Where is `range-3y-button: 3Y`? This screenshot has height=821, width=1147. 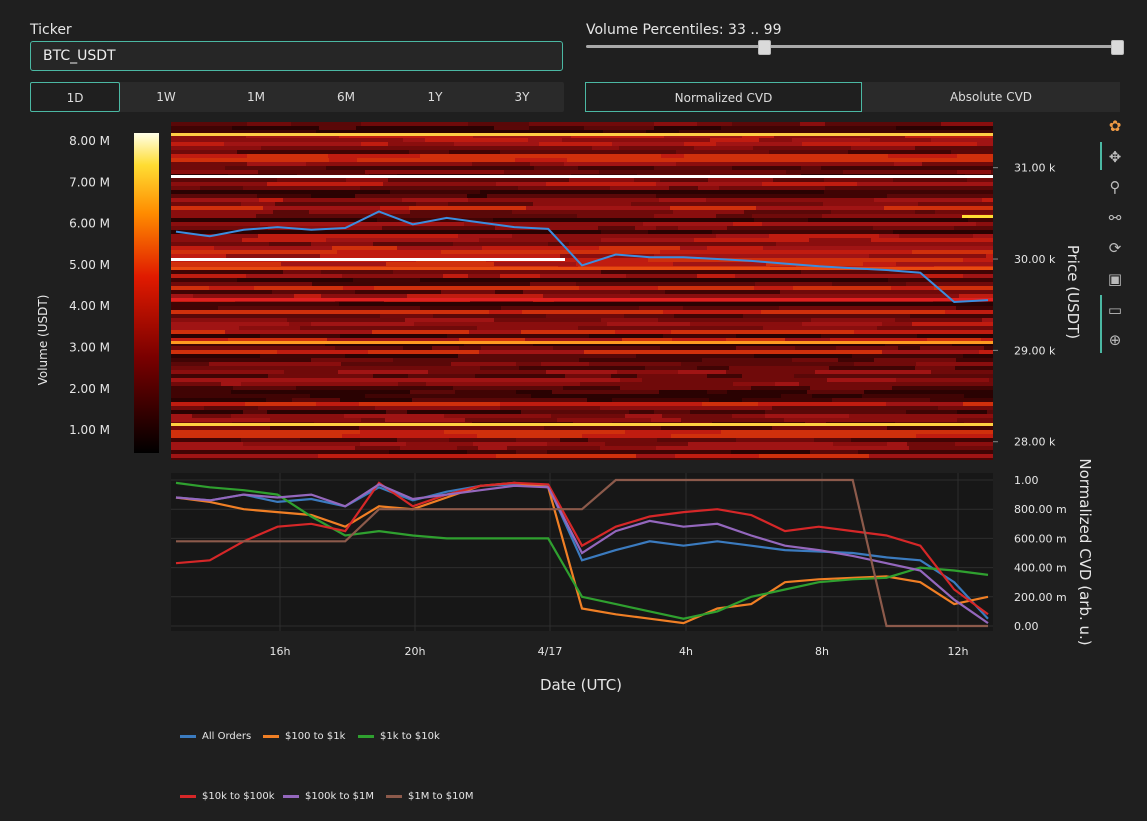
range-3y-button: 3Y is located at coordinates (522, 97).